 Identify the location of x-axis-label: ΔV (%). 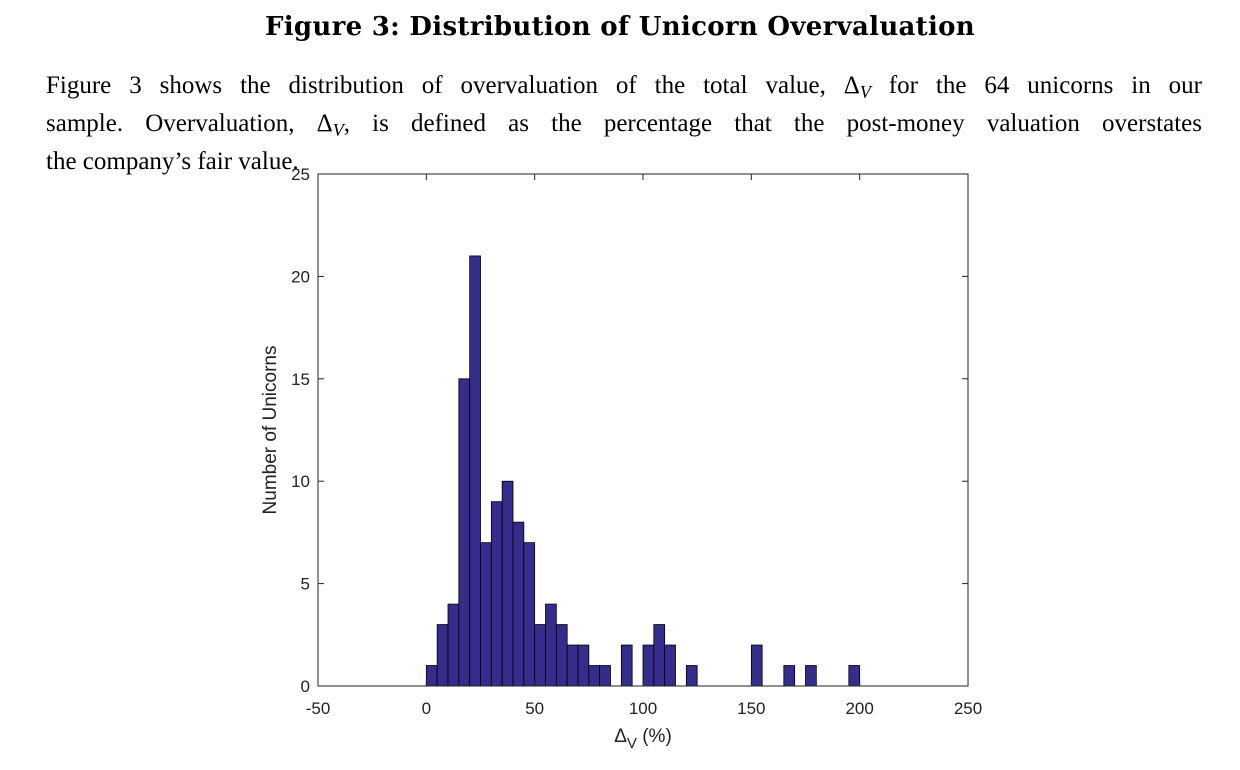
(643, 739).